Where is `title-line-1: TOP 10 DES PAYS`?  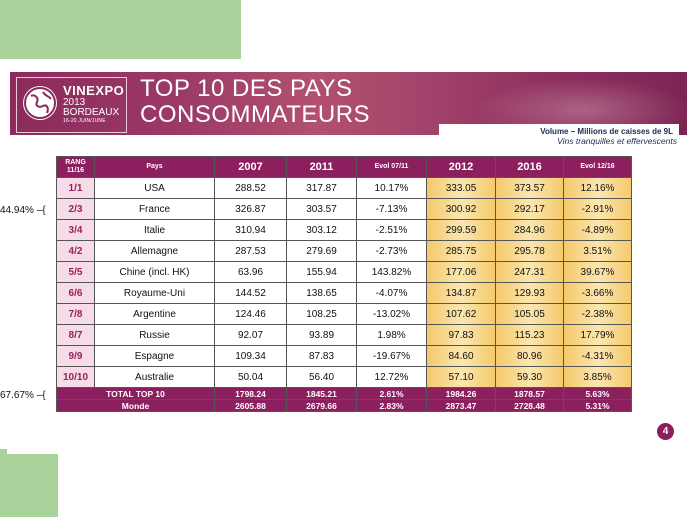 title-line-1: TOP 10 DES PAYS is located at coordinates (246, 88).